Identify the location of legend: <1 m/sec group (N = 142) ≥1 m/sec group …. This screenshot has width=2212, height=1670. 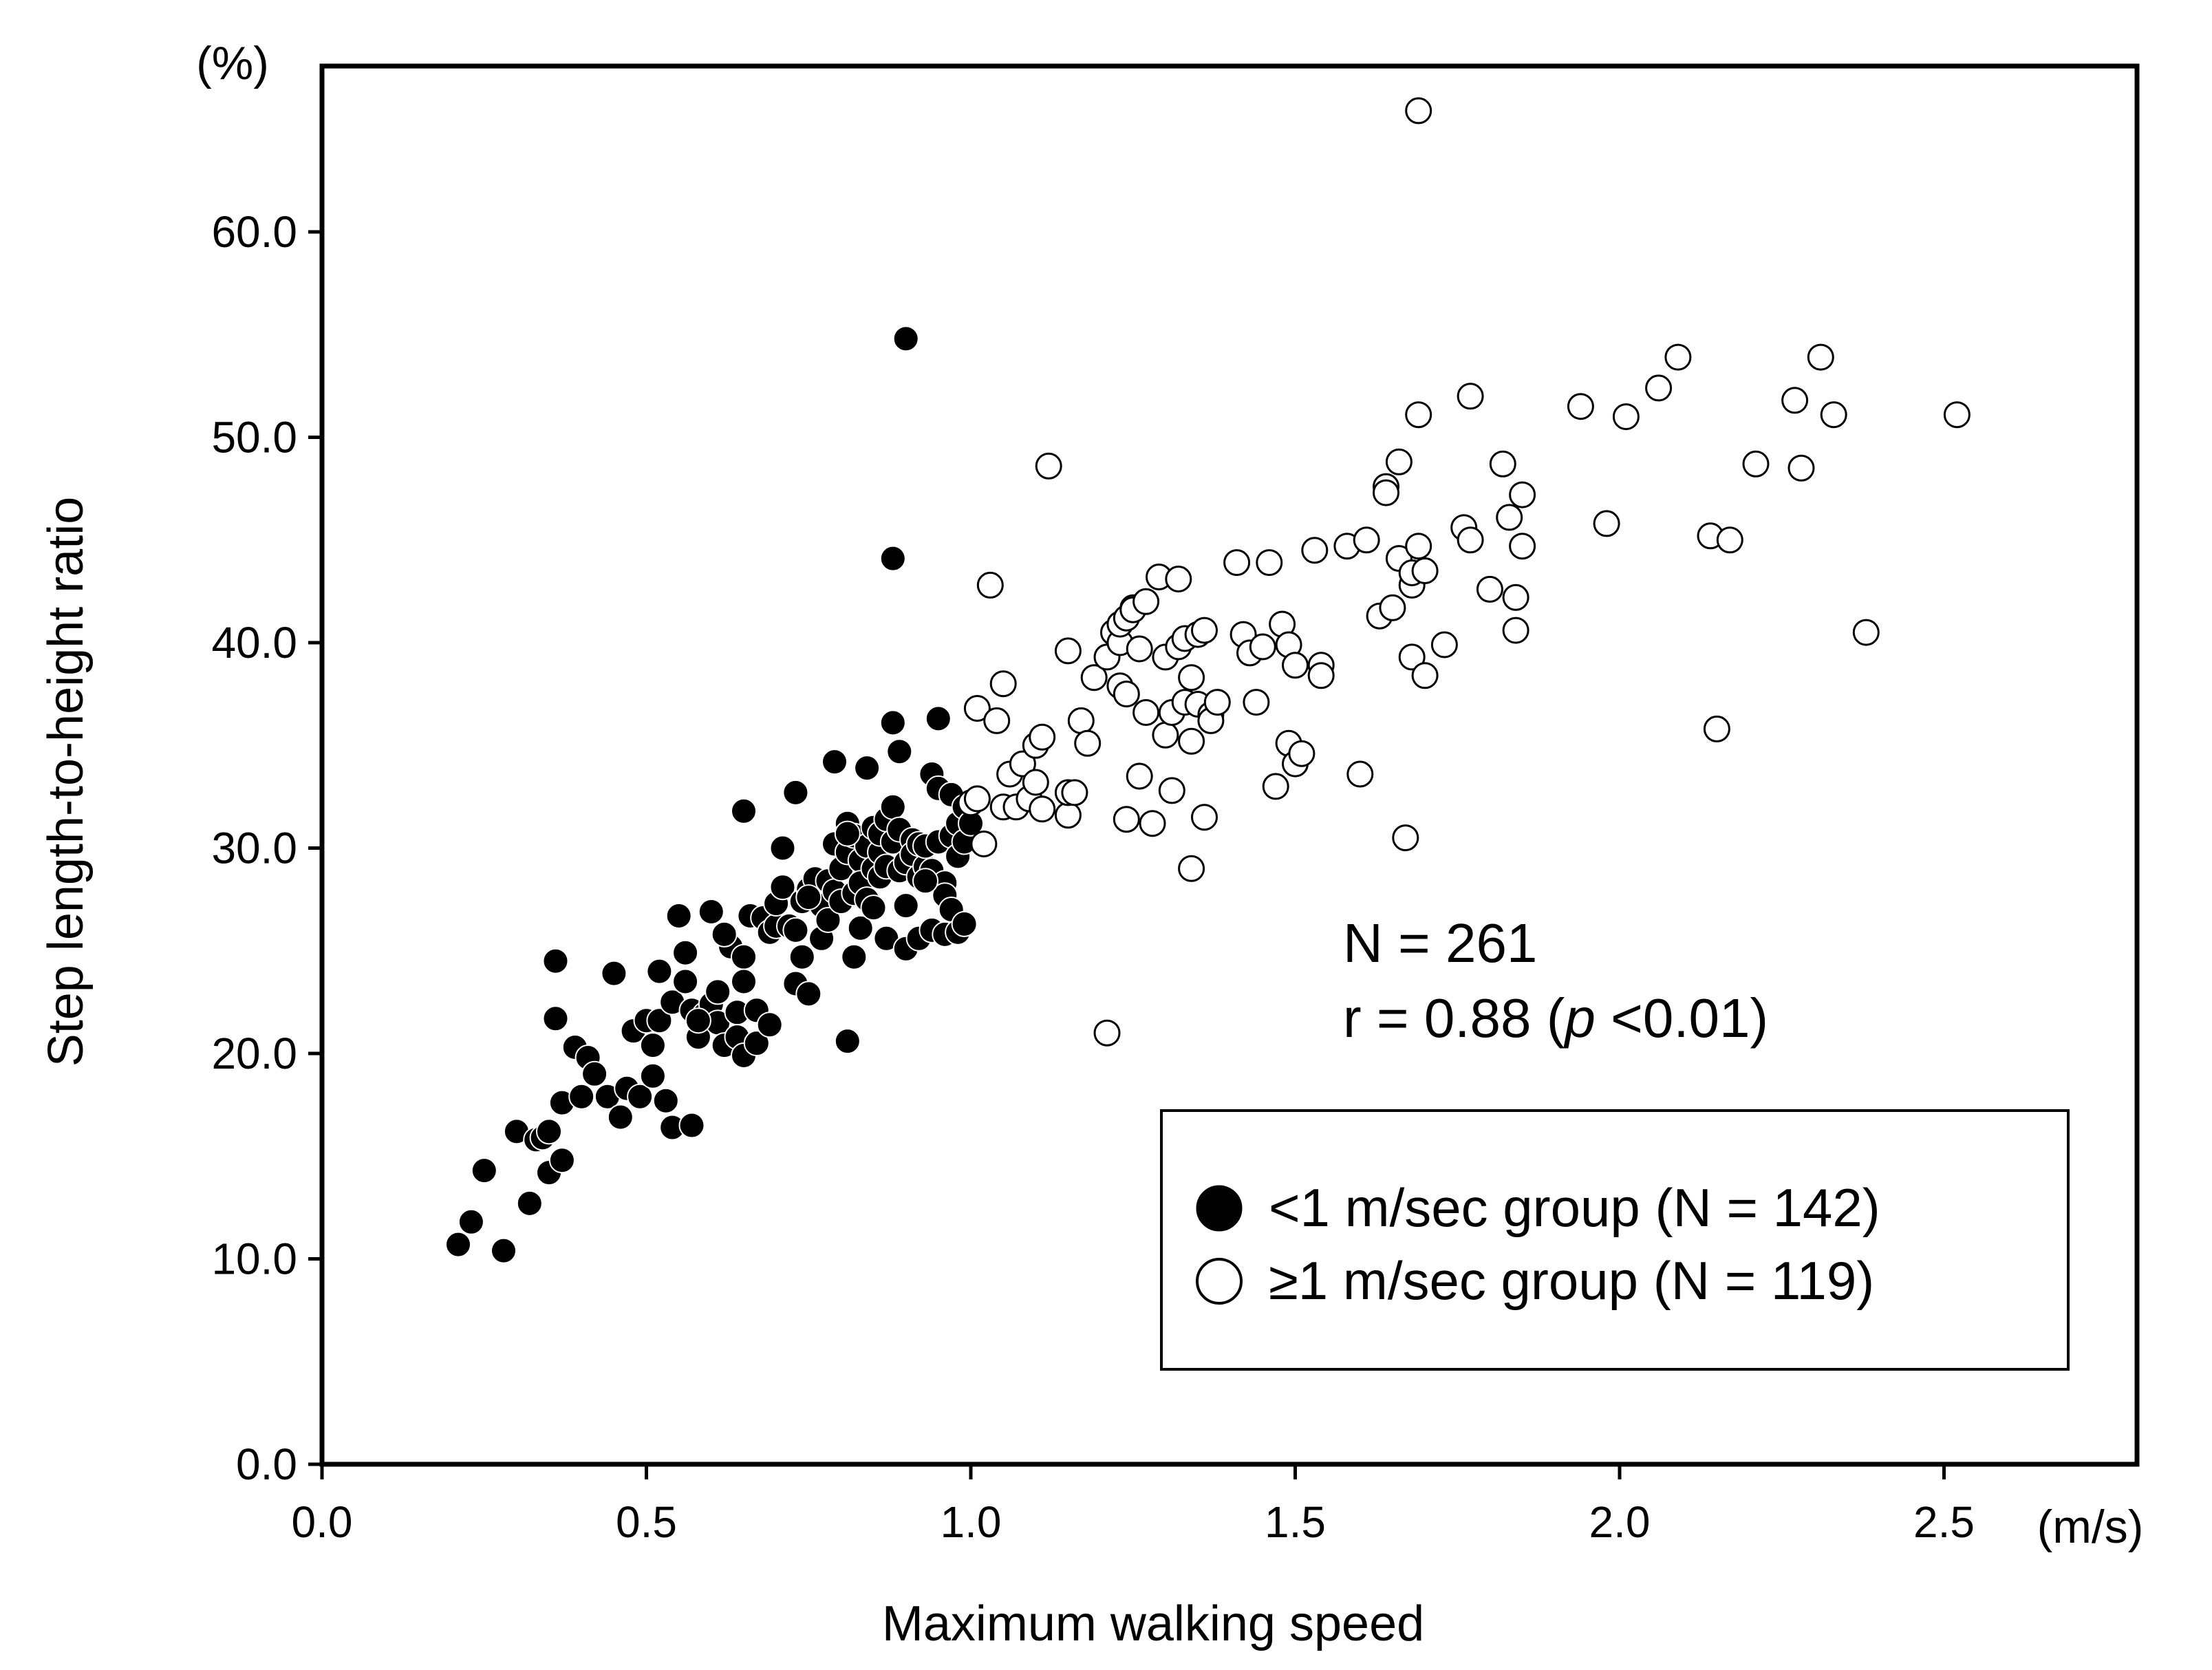
(1615, 1240).